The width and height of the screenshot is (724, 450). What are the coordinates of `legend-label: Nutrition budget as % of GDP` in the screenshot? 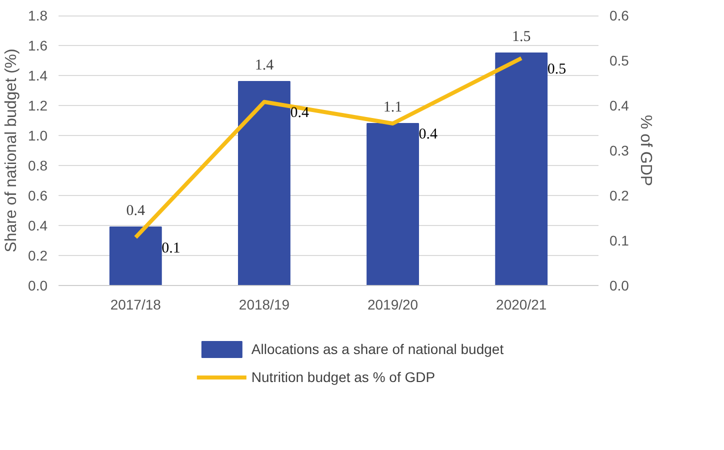 It's located at (343, 376).